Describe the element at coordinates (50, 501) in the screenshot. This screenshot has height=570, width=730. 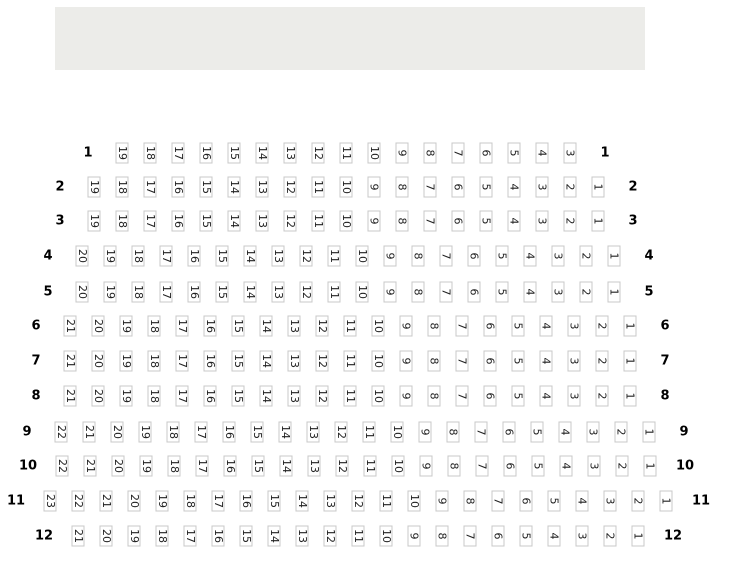
I see `seat: 23` at that location.